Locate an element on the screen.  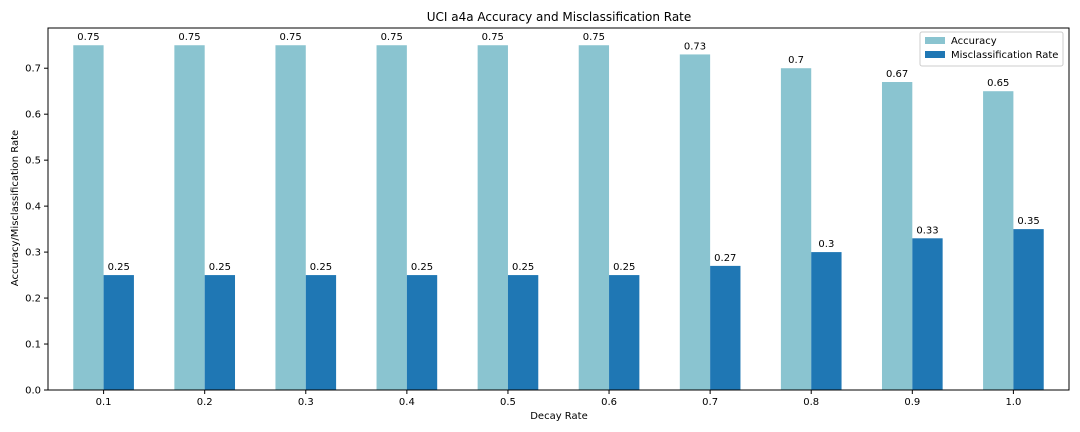
x-tick-label: 0.4 is located at coordinates (407, 402).